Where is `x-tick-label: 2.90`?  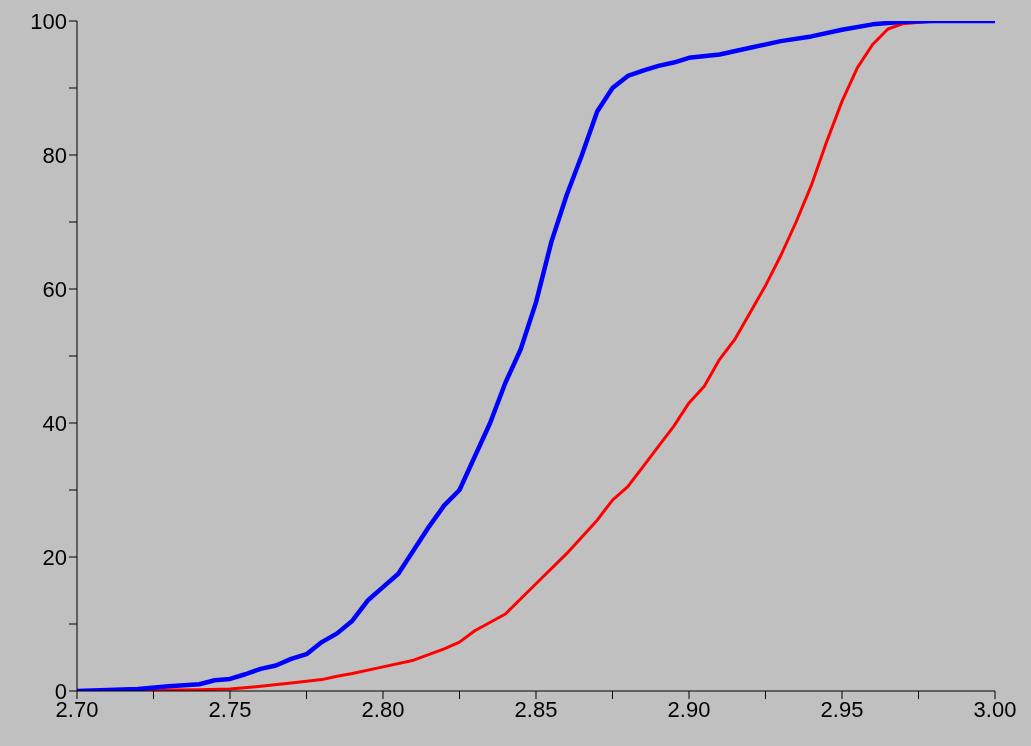
x-tick-label: 2.90 is located at coordinates (689, 709).